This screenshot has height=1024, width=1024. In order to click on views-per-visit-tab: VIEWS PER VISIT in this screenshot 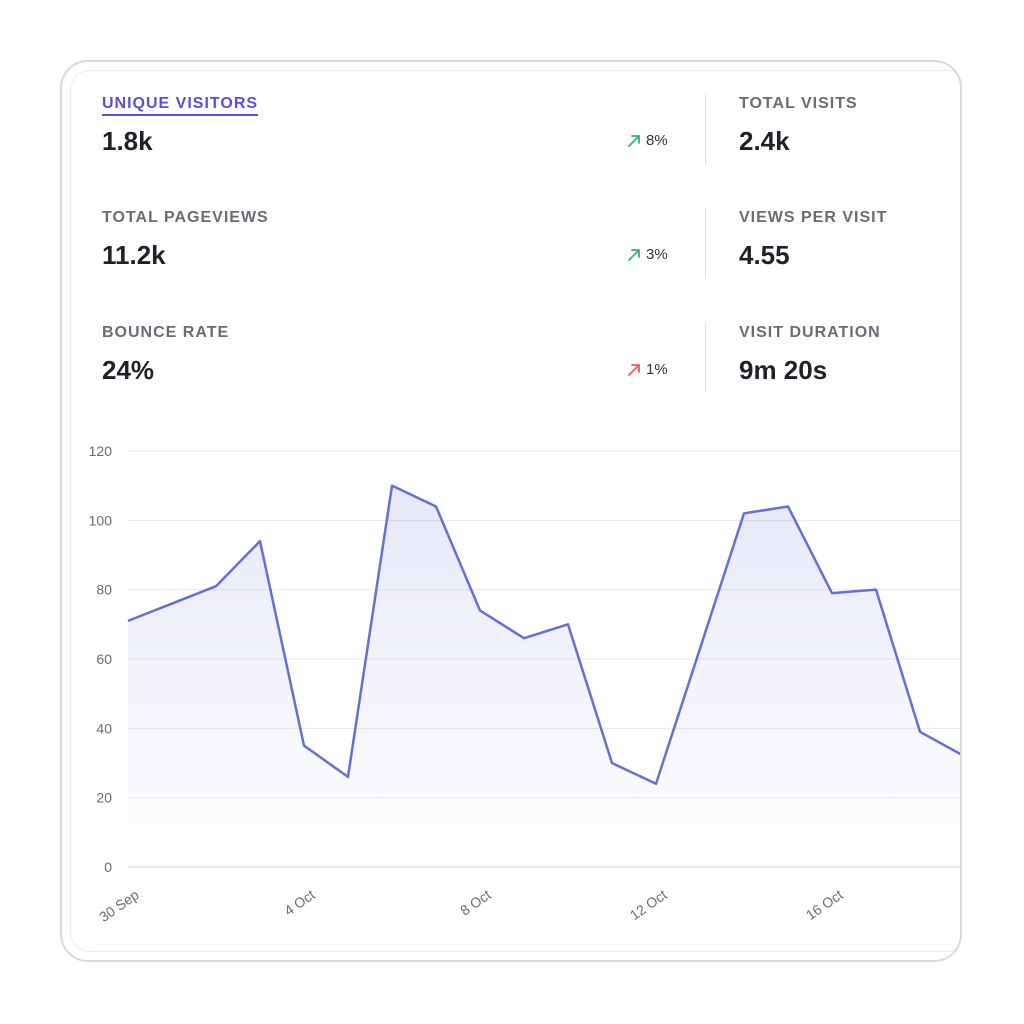, I will do `click(813, 217)`.